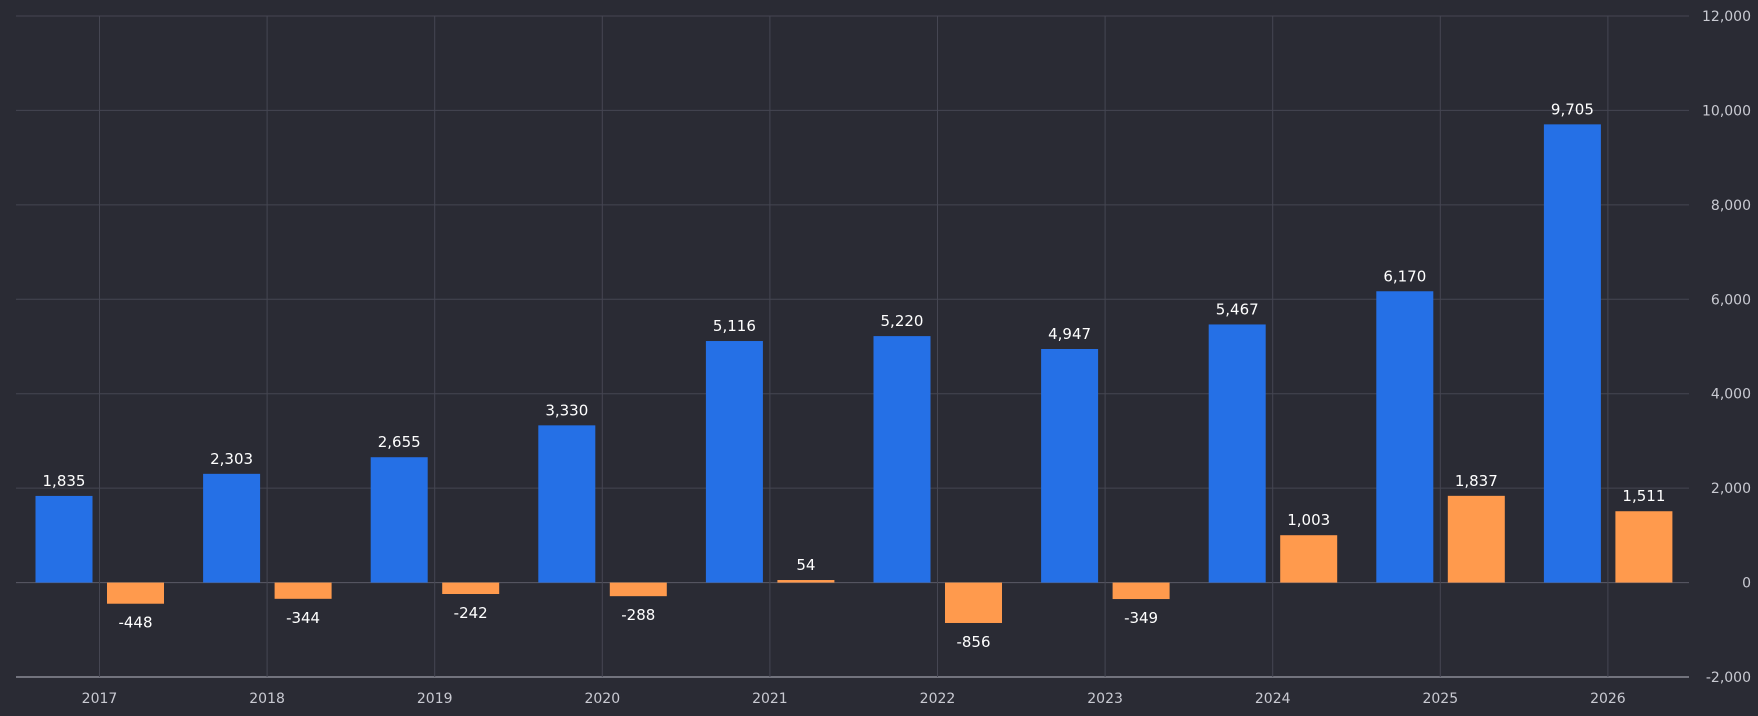 Image resolution: width=1758 pixels, height=716 pixels. What do you see at coordinates (1273, 699) in the screenshot?
I see `x-tick-label: 2024` at bounding box center [1273, 699].